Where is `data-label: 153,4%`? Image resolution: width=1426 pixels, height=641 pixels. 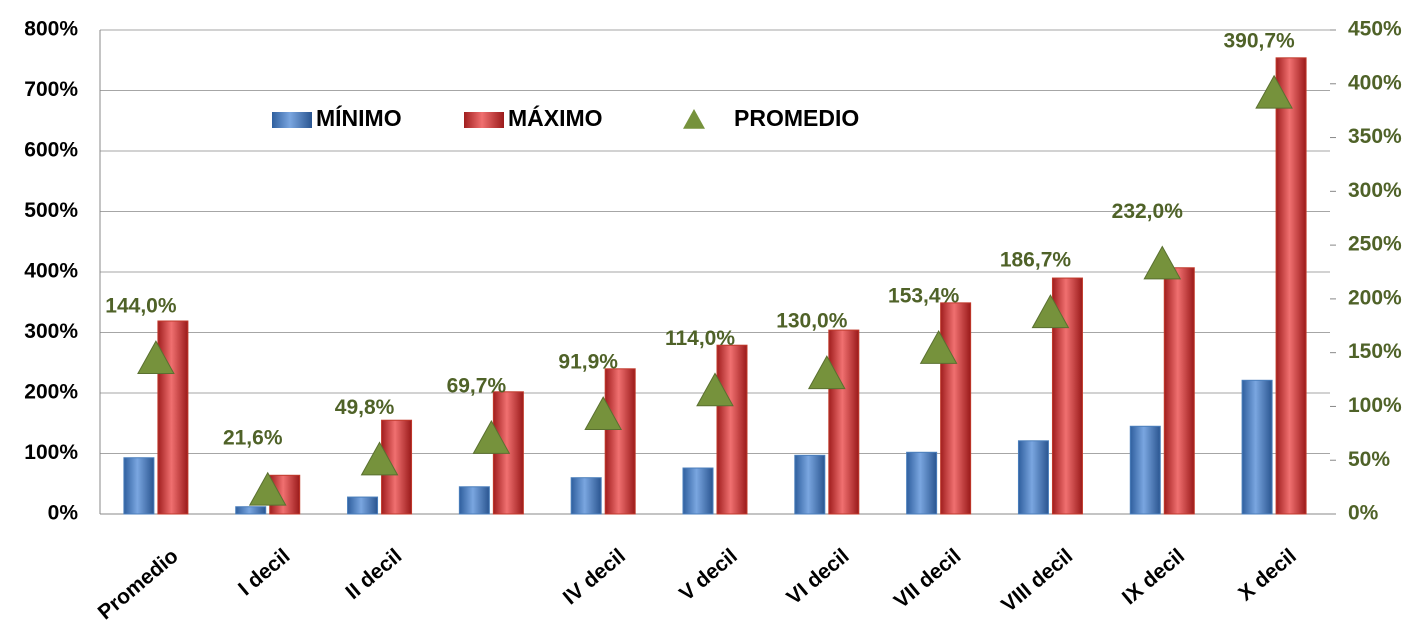
data-label: 153,4% is located at coordinates (924, 296).